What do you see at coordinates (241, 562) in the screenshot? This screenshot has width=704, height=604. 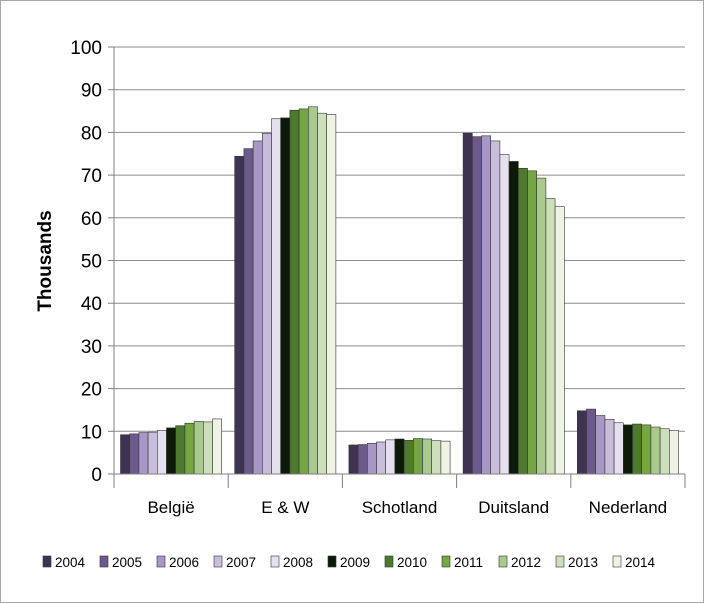 I see `legend-label: 2007` at bounding box center [241, 562].